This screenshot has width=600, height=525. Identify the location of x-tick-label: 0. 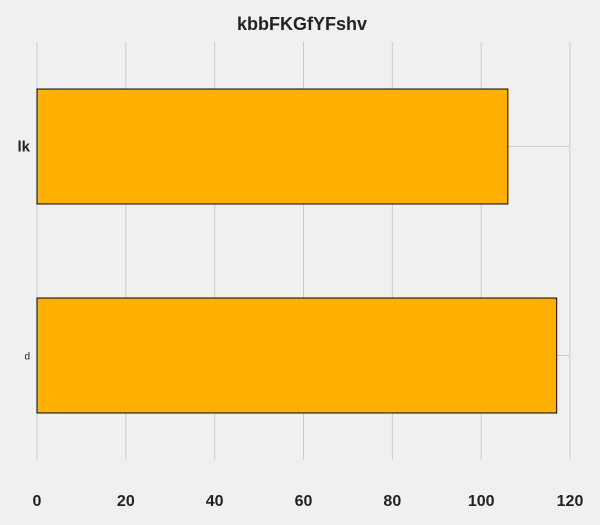
(37, 501).